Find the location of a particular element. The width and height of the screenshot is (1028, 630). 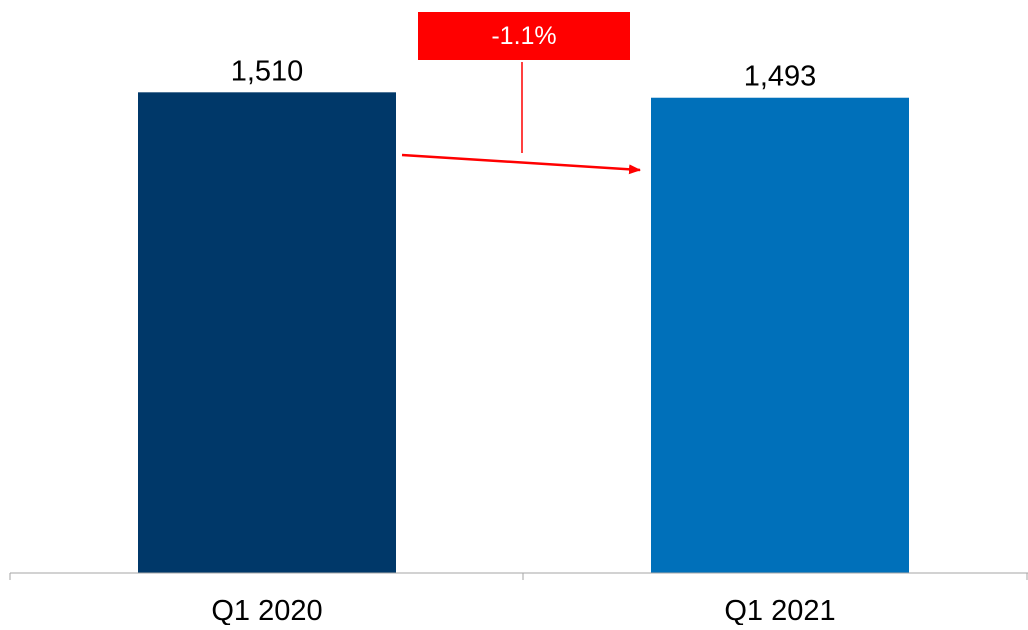

x-tick-labels: Q1 2020 Q1 2021 is located at coordinates (523, 611).